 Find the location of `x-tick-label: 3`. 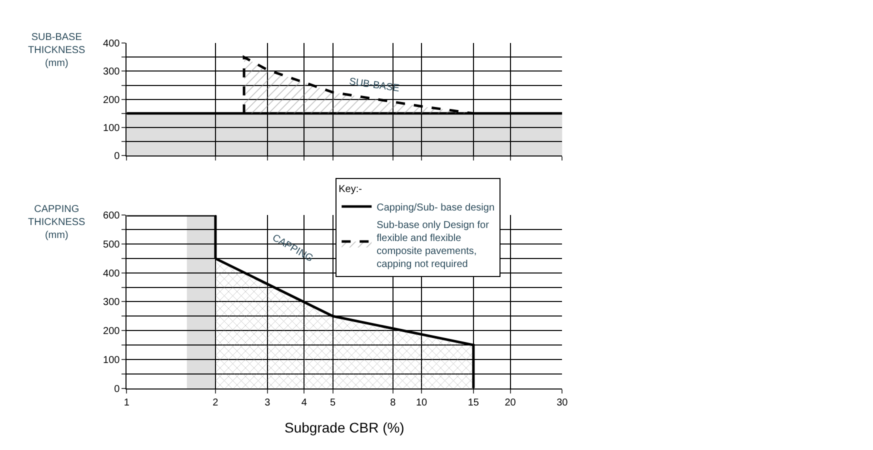

x-tick-label: 3 is located at coordinates (267, 402).